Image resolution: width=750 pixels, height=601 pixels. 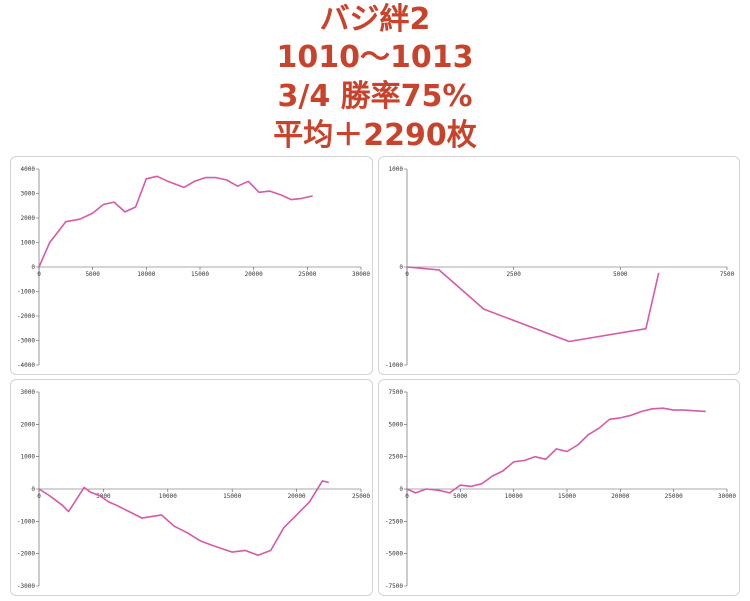 I want to click on y-tick-label: 7500, so click(x=396, y=392).